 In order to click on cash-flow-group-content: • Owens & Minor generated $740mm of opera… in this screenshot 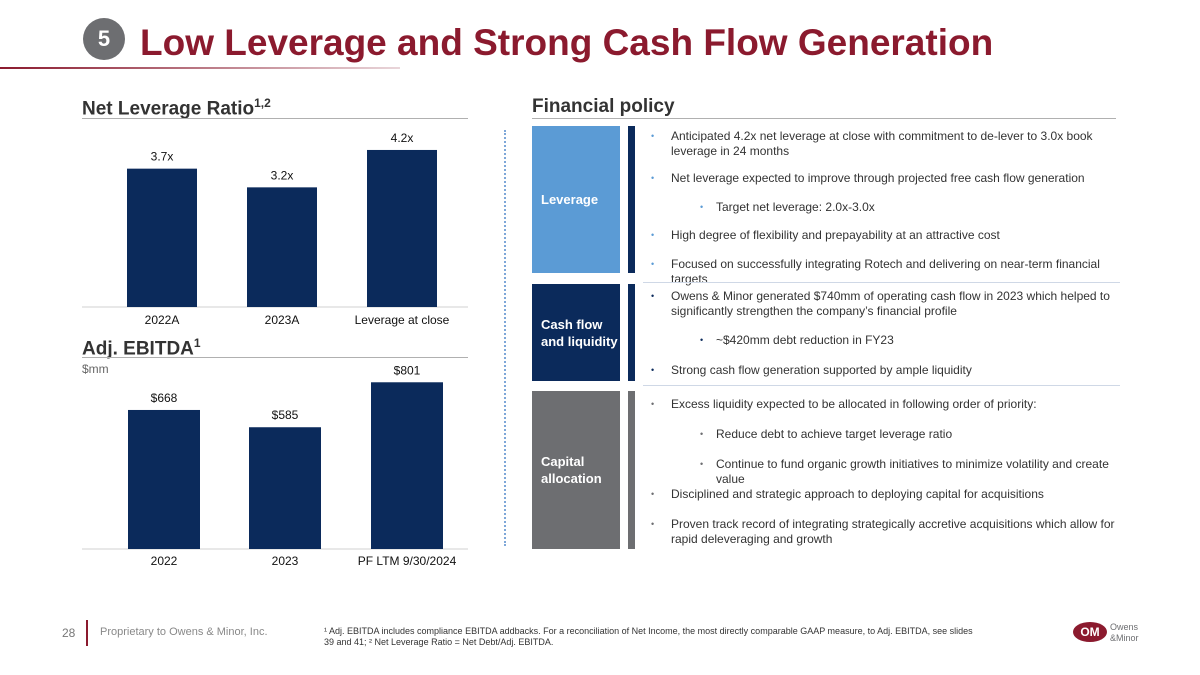, I will do `click(880, 333)`.